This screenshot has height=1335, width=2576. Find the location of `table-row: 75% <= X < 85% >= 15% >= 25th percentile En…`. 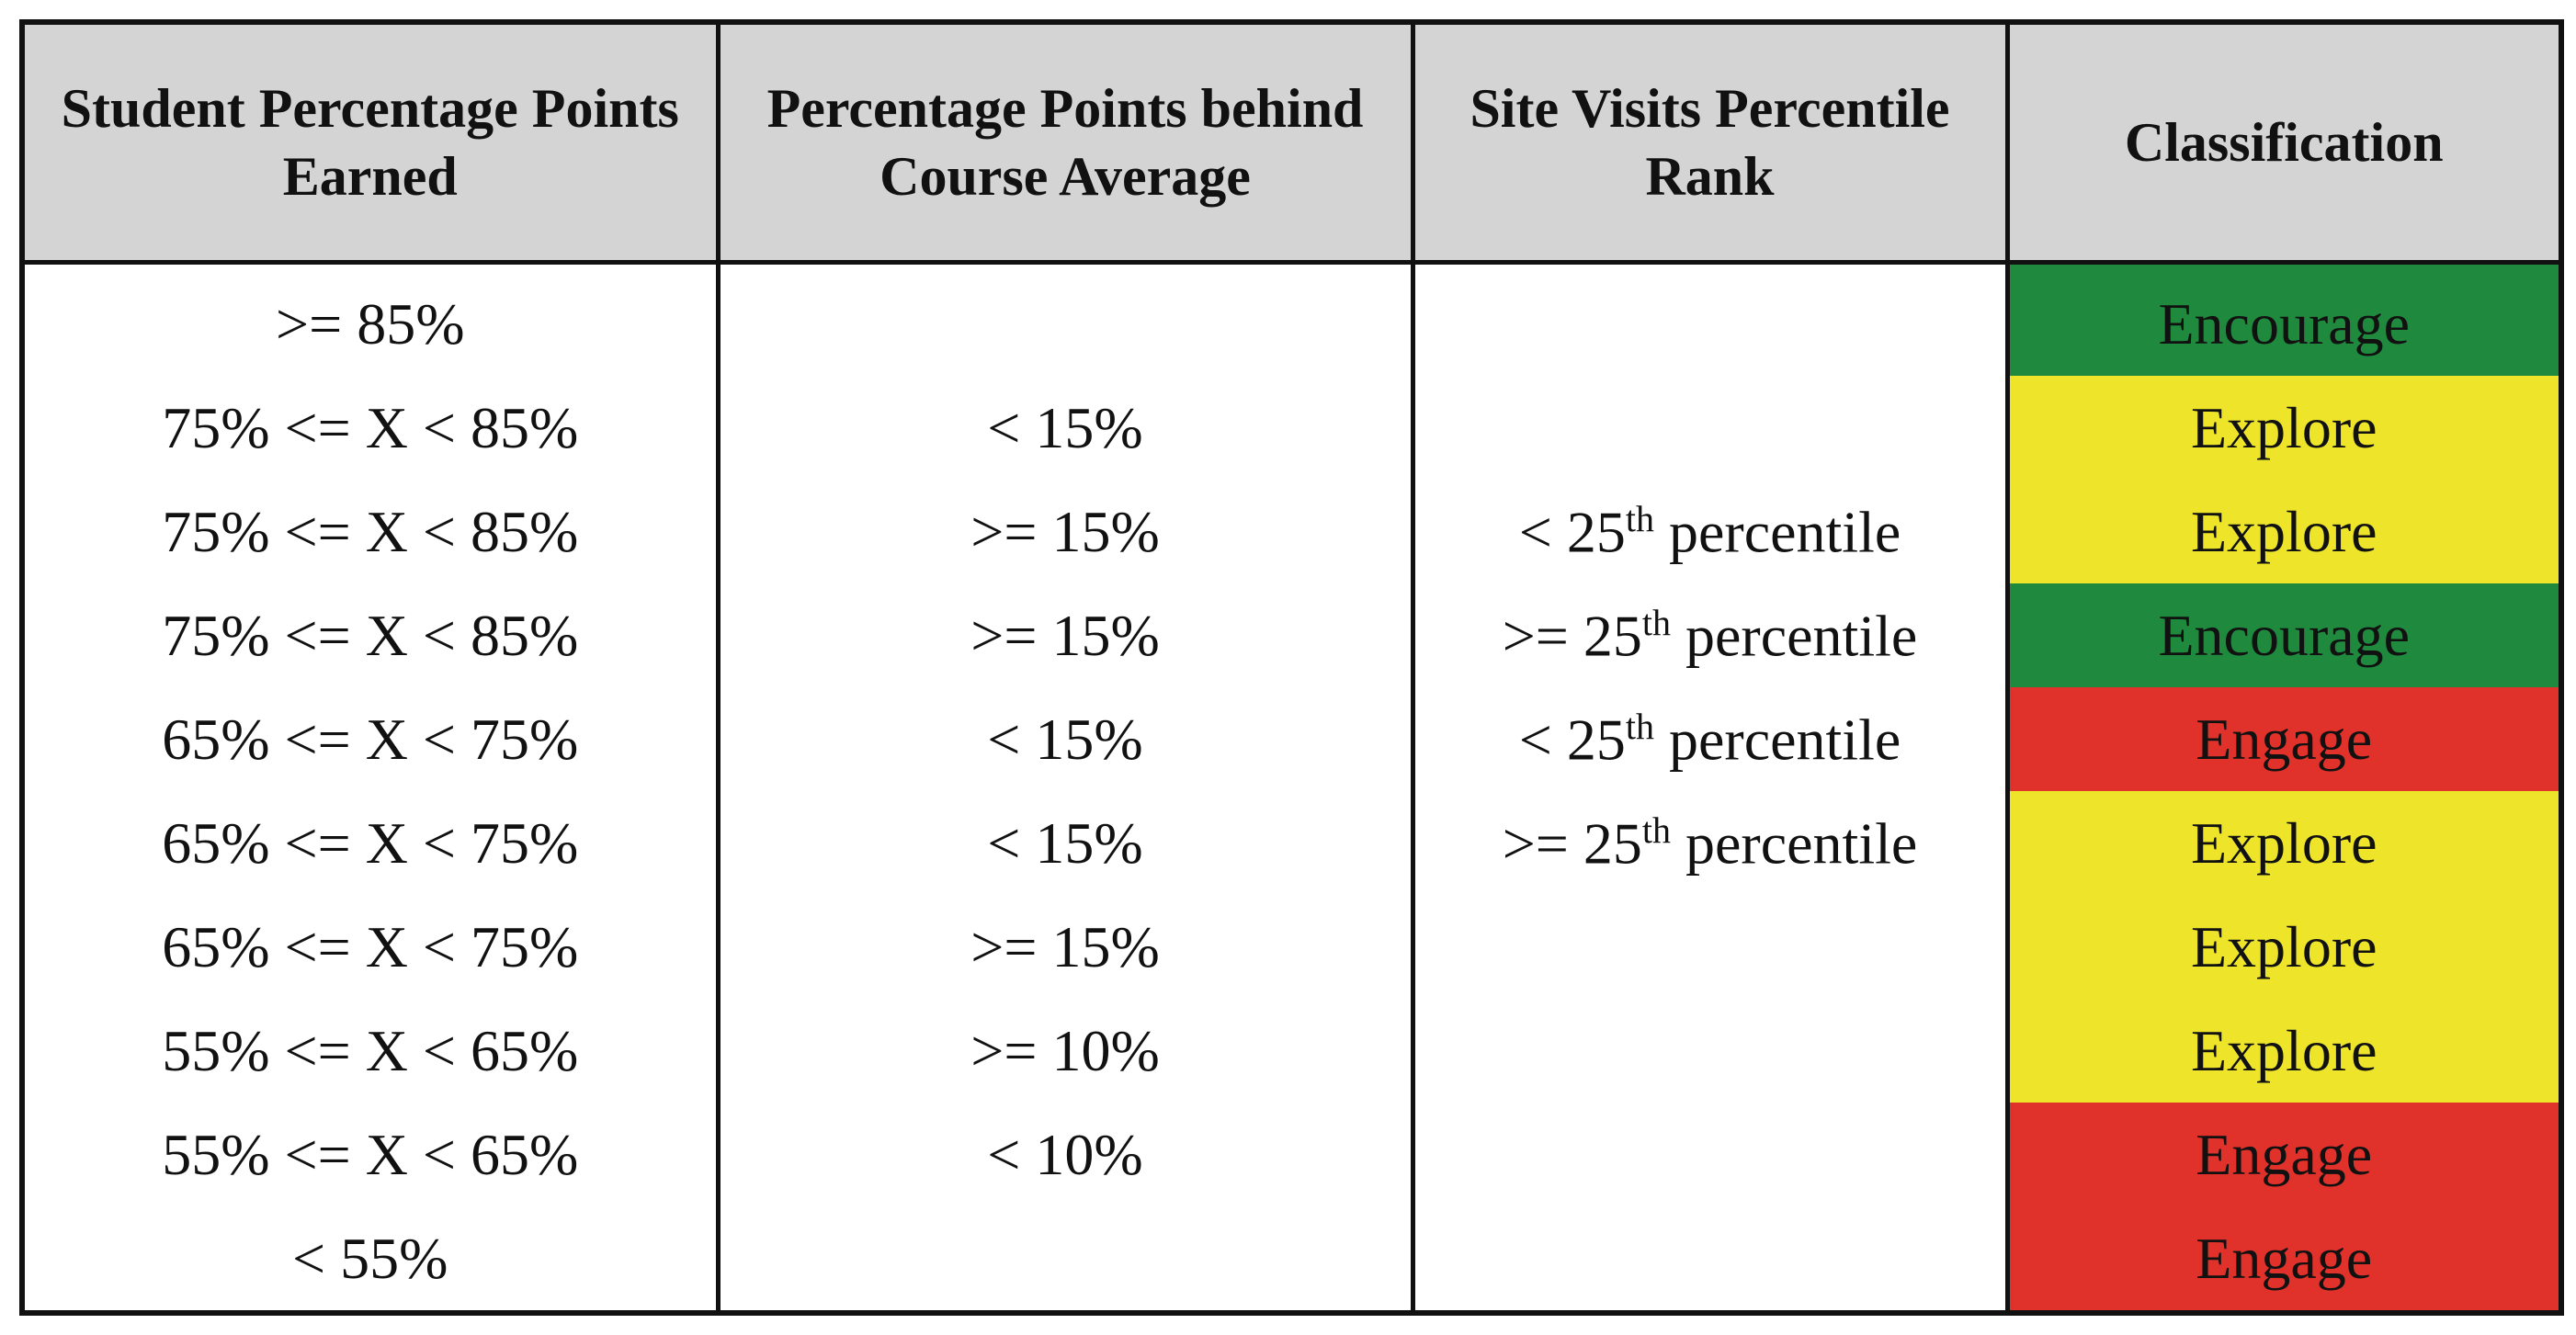

table-row: 75% <= X < 85% >= 15% >= 25th percentile En… is located at coordinates (1291, 635).